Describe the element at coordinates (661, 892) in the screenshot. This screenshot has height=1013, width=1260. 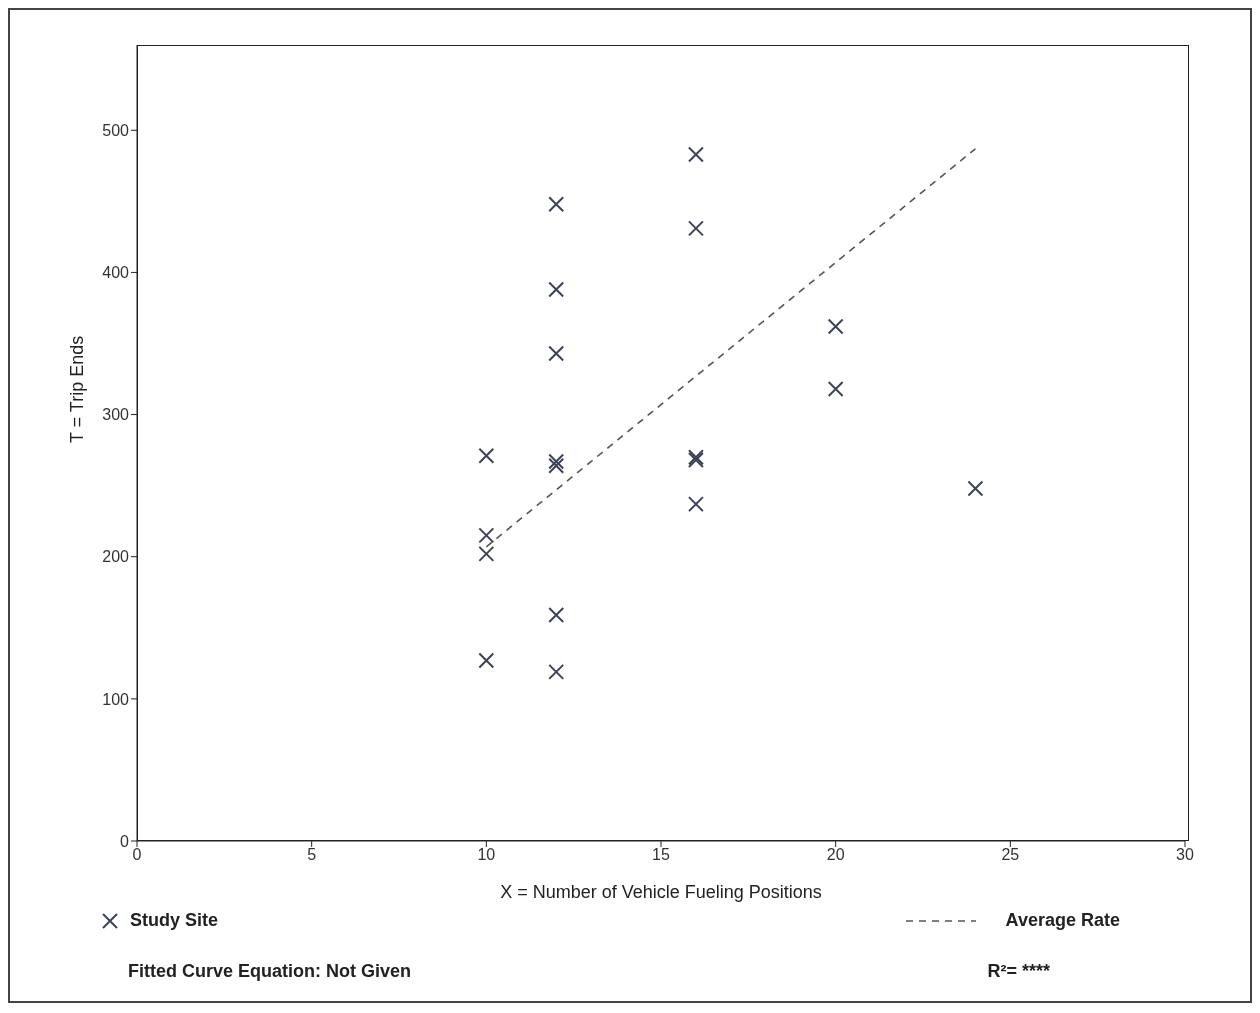
I see `x-axis-title: X = Number of Vehicle Fueling Positions` at that location.